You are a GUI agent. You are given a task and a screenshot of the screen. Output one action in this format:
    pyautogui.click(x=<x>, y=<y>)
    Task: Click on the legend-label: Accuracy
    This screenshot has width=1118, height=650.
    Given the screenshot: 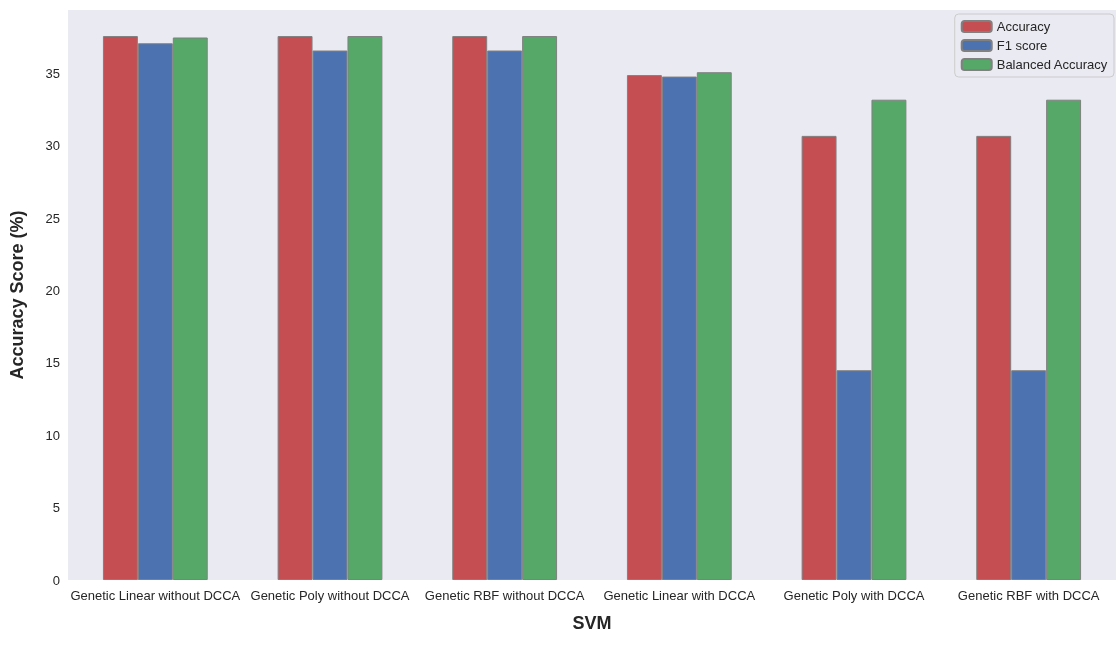 What is the action you would take?
    pyautogui.click(x=1023, y=26)
    